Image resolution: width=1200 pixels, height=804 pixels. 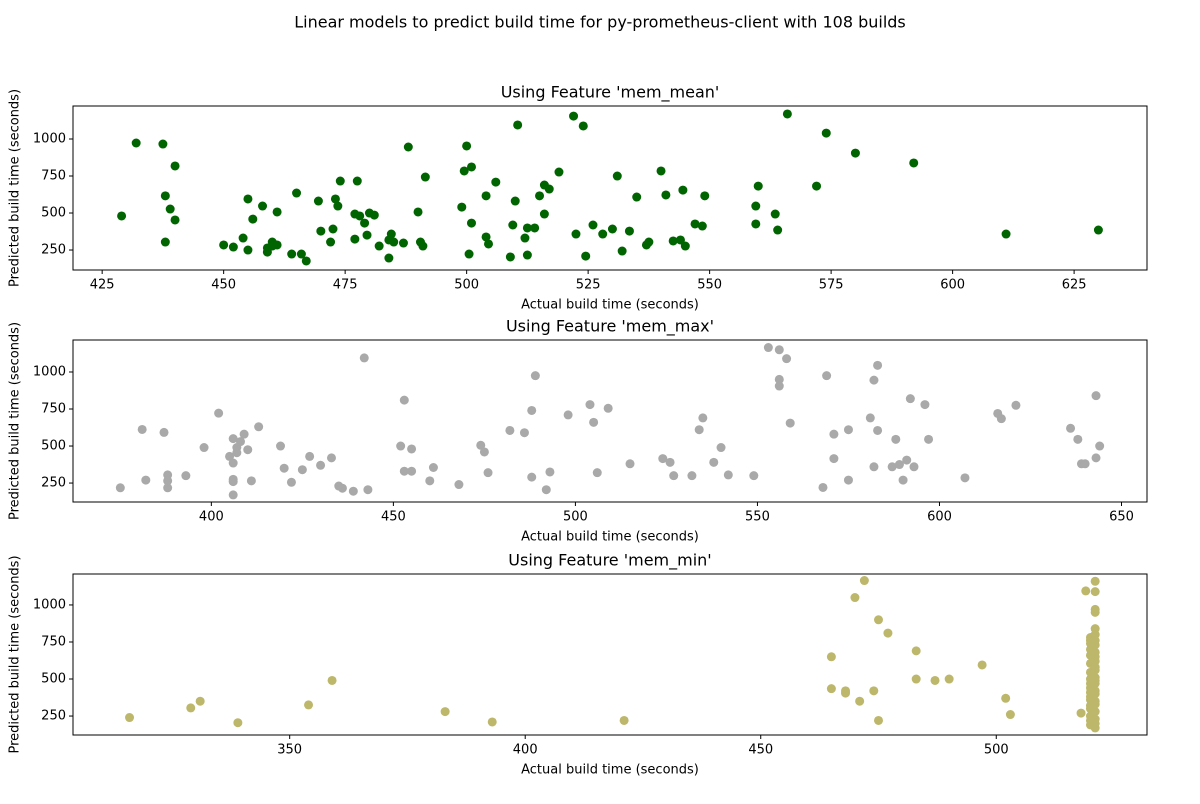 What do you see at coordinates (1121, 517) in the screenshot?
I see `x-tick-label: 650` at bounding box center [1121, 517].